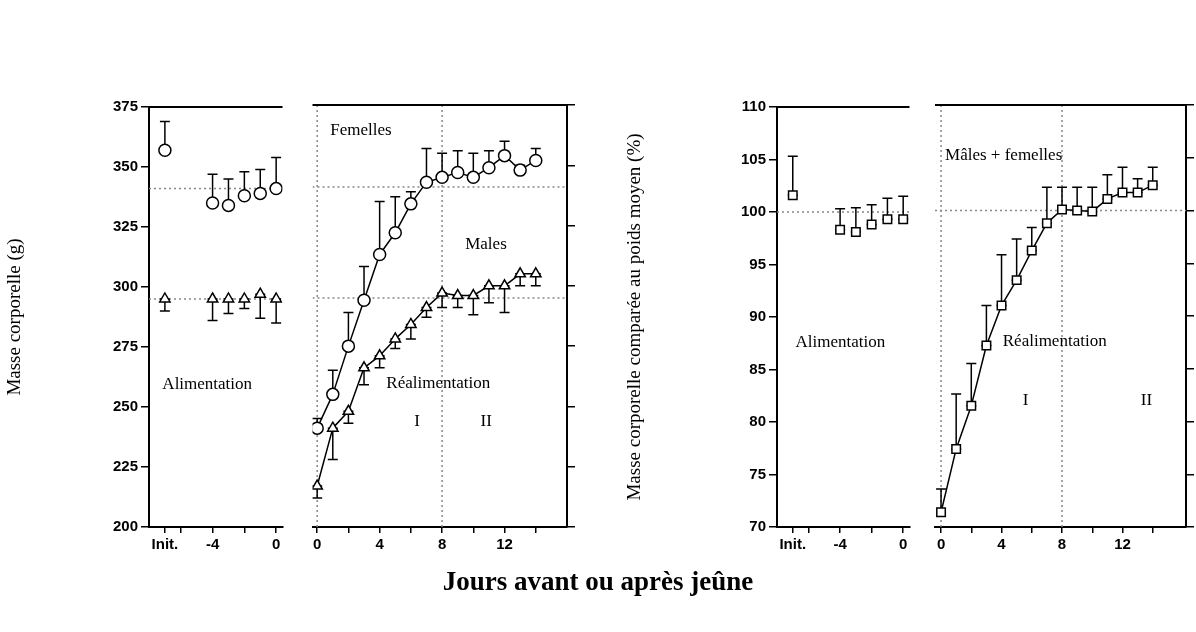  What do you see at coordinates (14, 317) in the screenshot?
I see `y-axis-title: Masse corporelle (g)` at bounding box center [14, 317].